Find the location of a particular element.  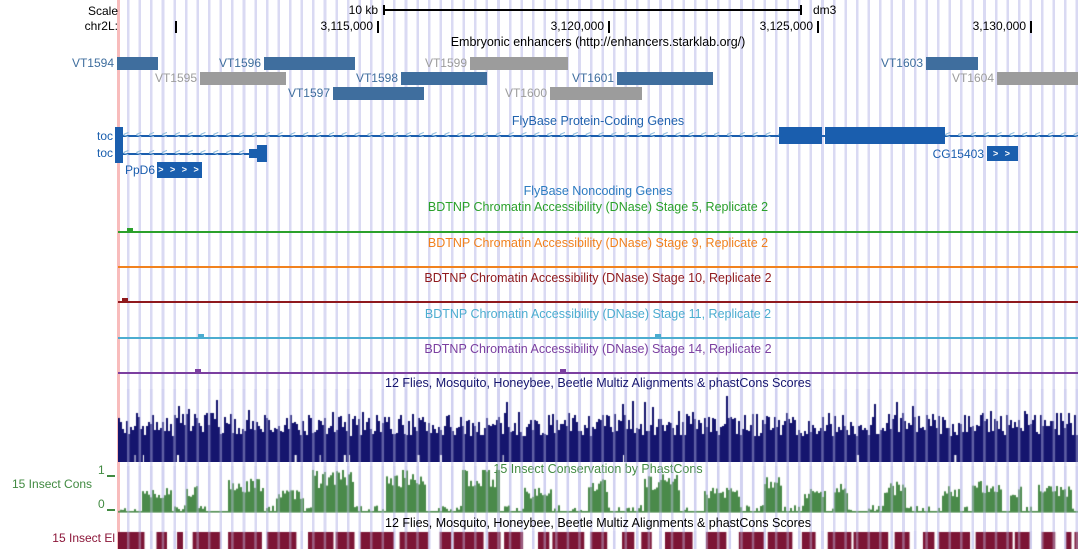

enhancer-box-VT1600 is located at coordinates (596, 93).